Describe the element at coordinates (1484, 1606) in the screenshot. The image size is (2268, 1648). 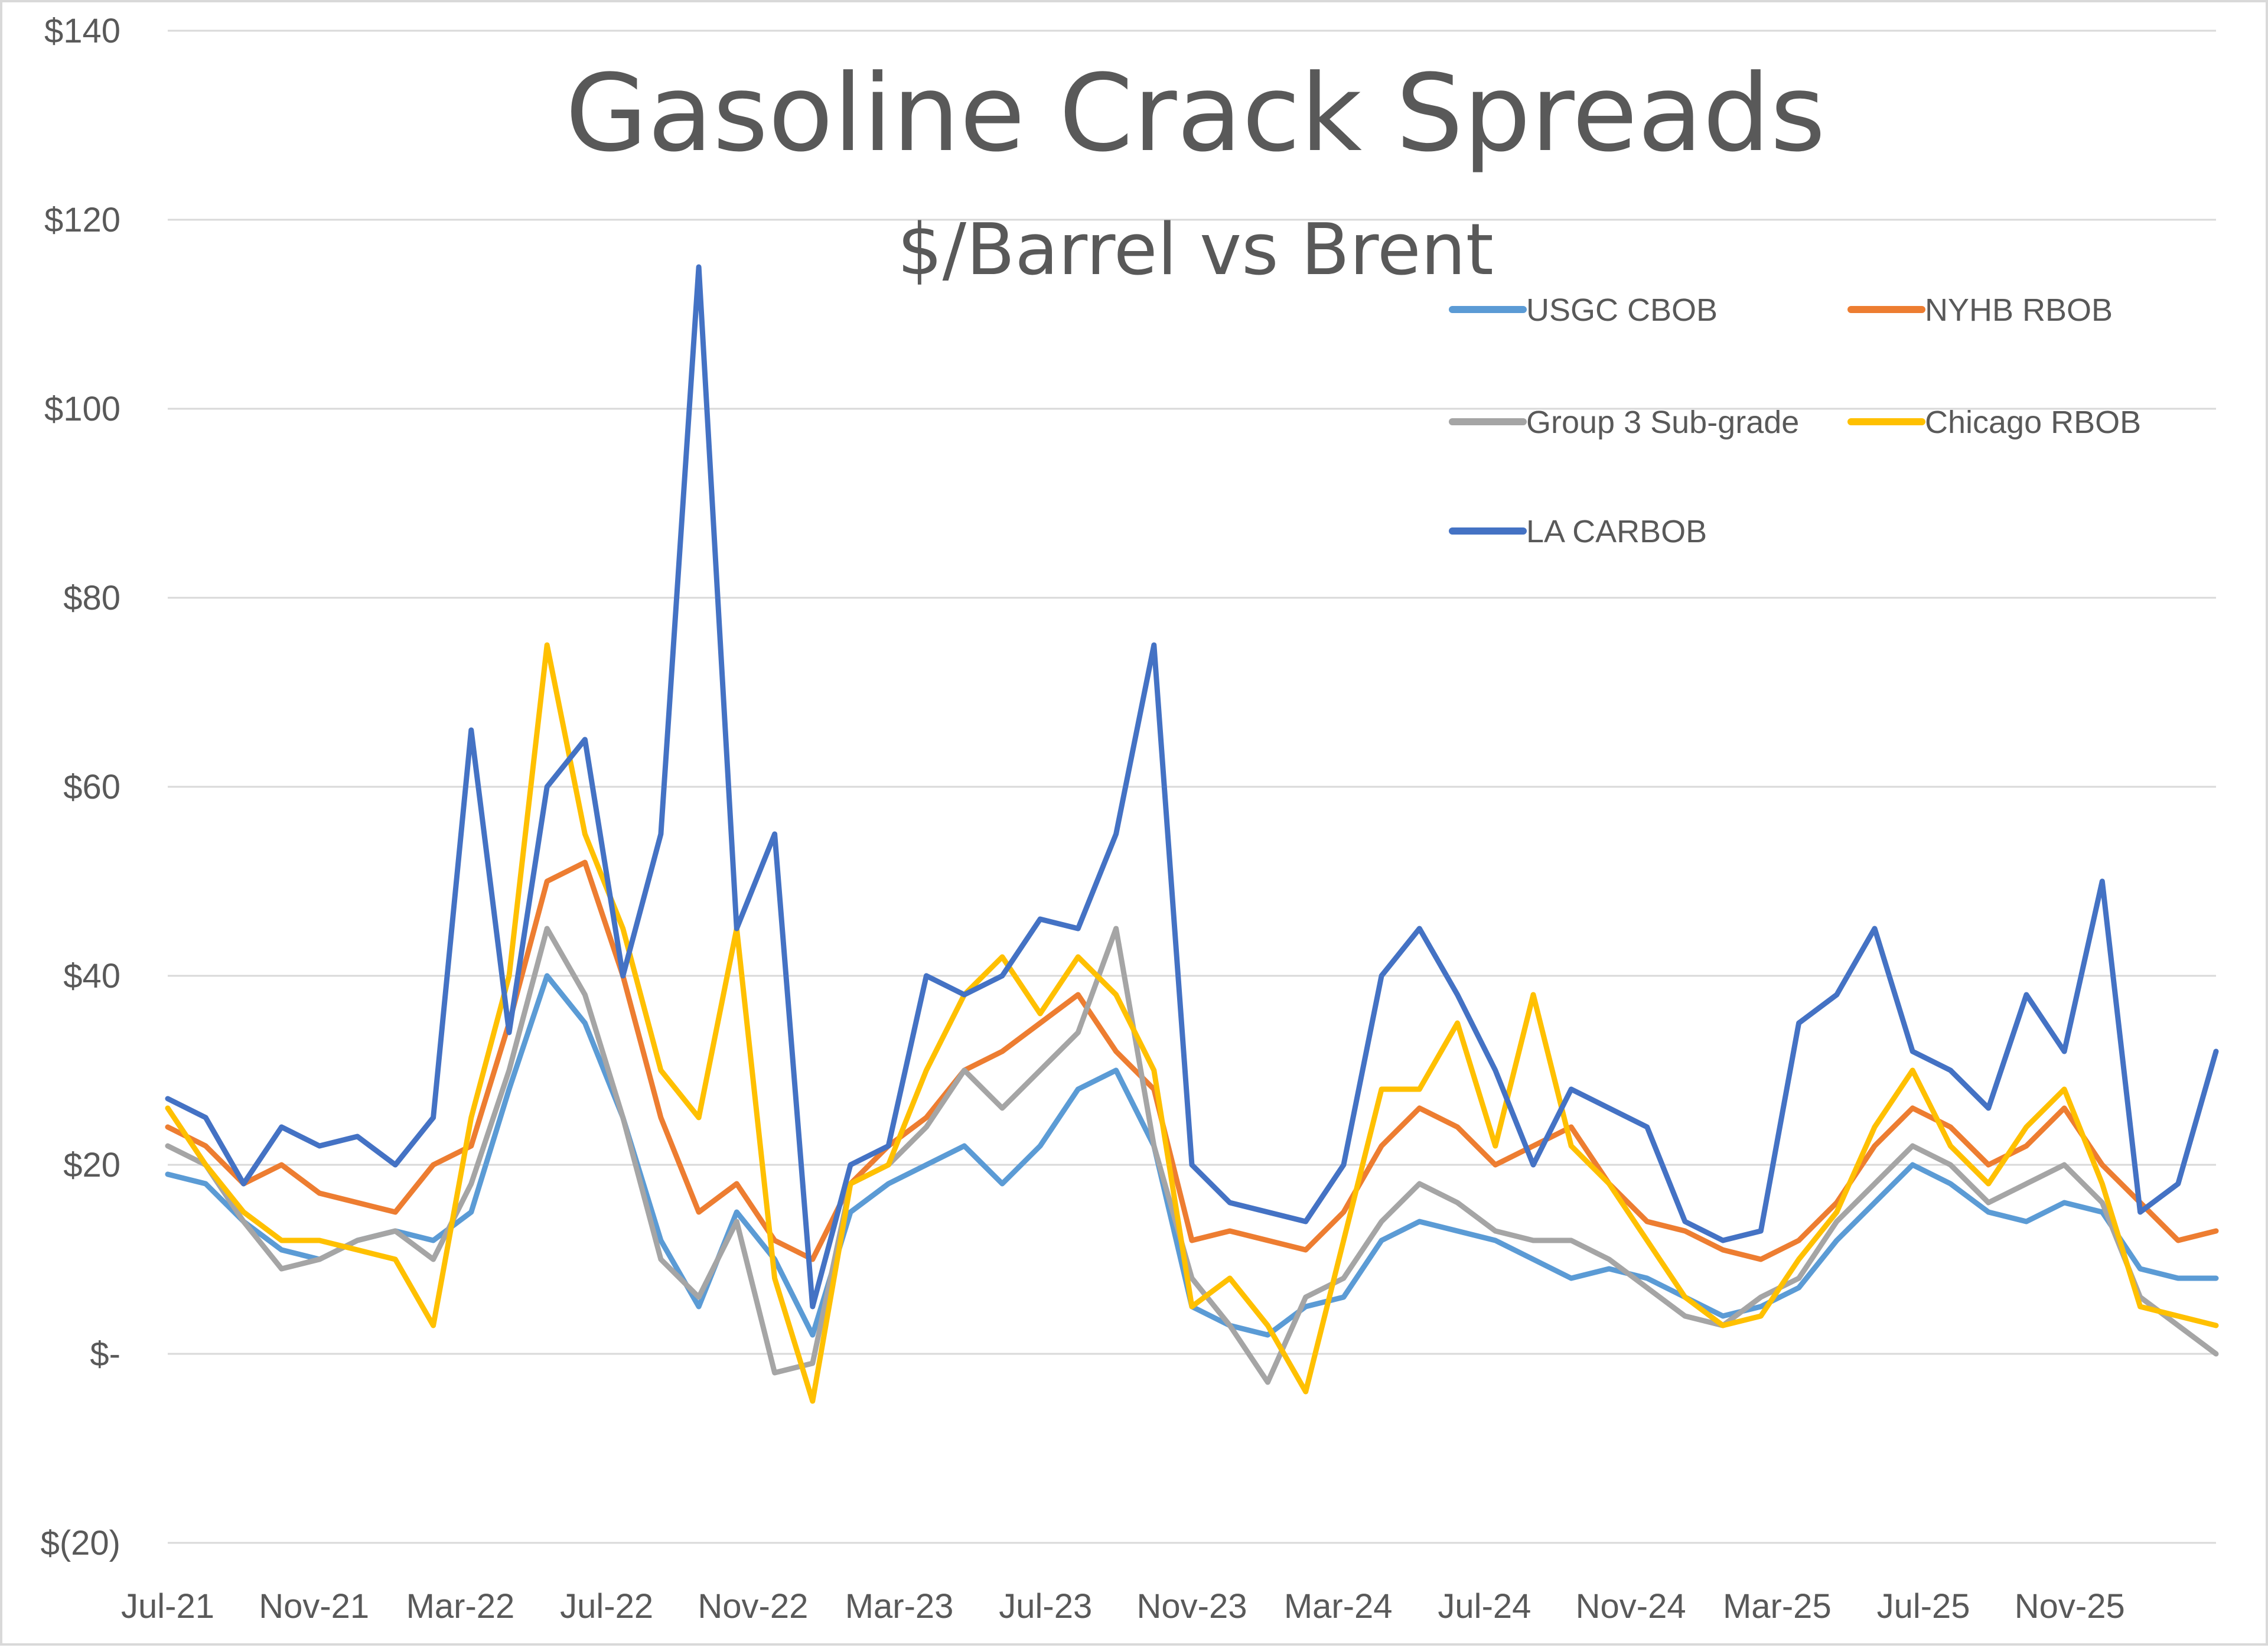
I see `x-tick-label: Jul-24` at that location.